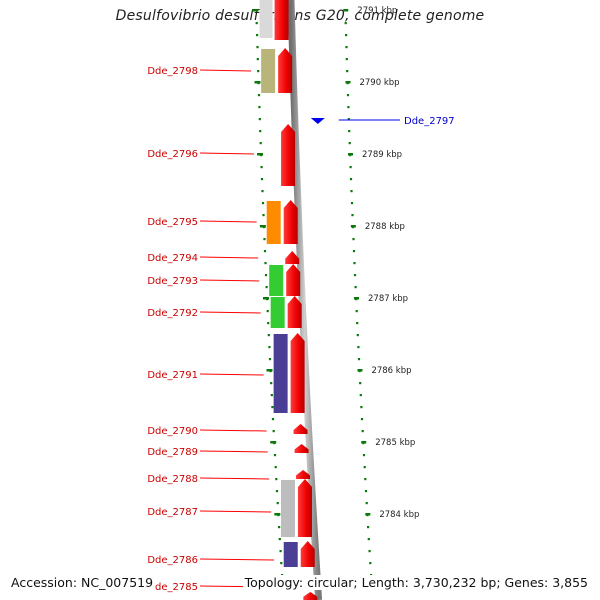 This screenshot has height=600, width=600. Describe the element at coordinates (429, 121) in the screenshot. I see `gene-label-dde_2797: Dde_2797` at that location.